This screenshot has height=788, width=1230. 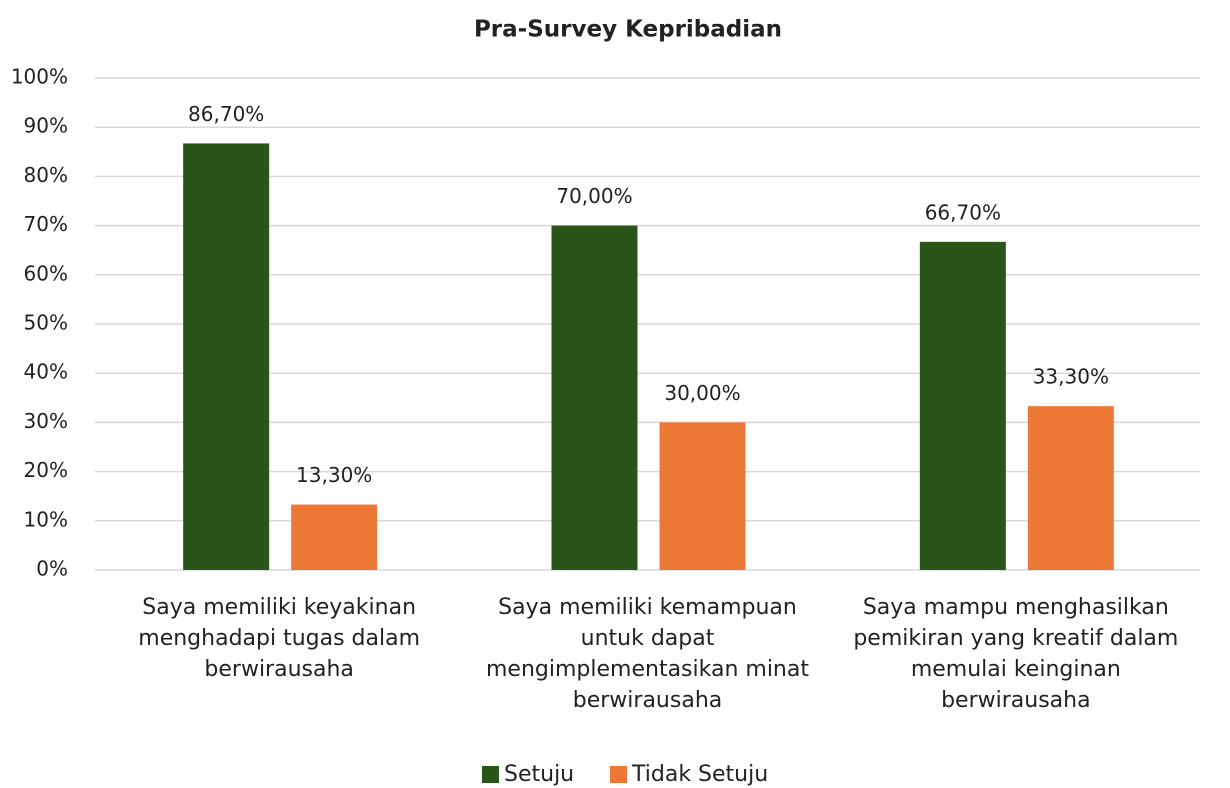 I want to click on y-tick-label: 60%, so click(x=46, y=273).